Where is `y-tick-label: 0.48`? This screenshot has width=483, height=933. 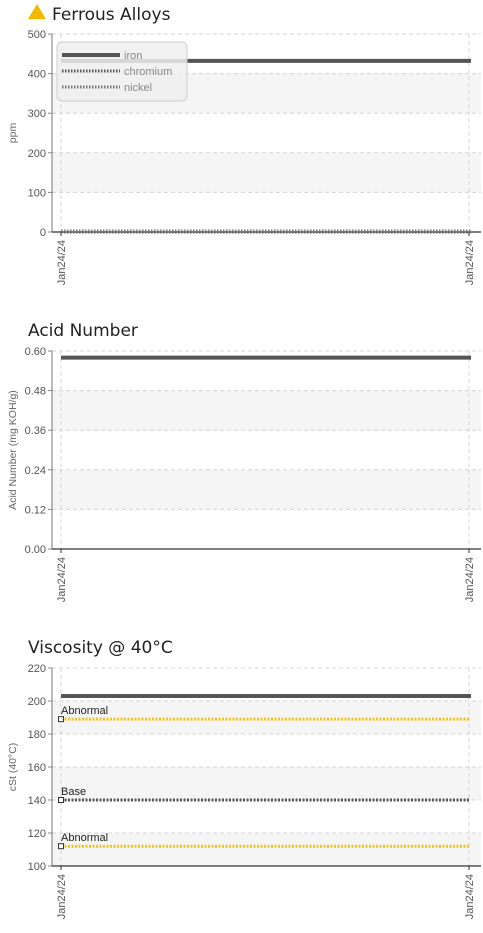 y-tick-label: 0.48 is located at coordinates (35, 392).